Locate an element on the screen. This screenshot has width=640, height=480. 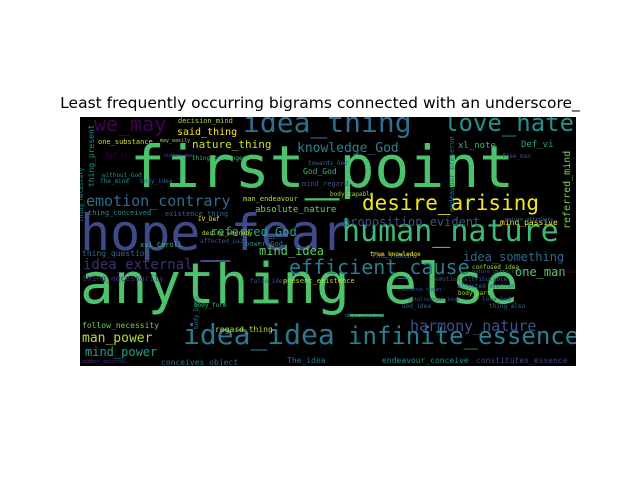
word-intellectual-love: intellectual_love is located at coordinates (433, 300).